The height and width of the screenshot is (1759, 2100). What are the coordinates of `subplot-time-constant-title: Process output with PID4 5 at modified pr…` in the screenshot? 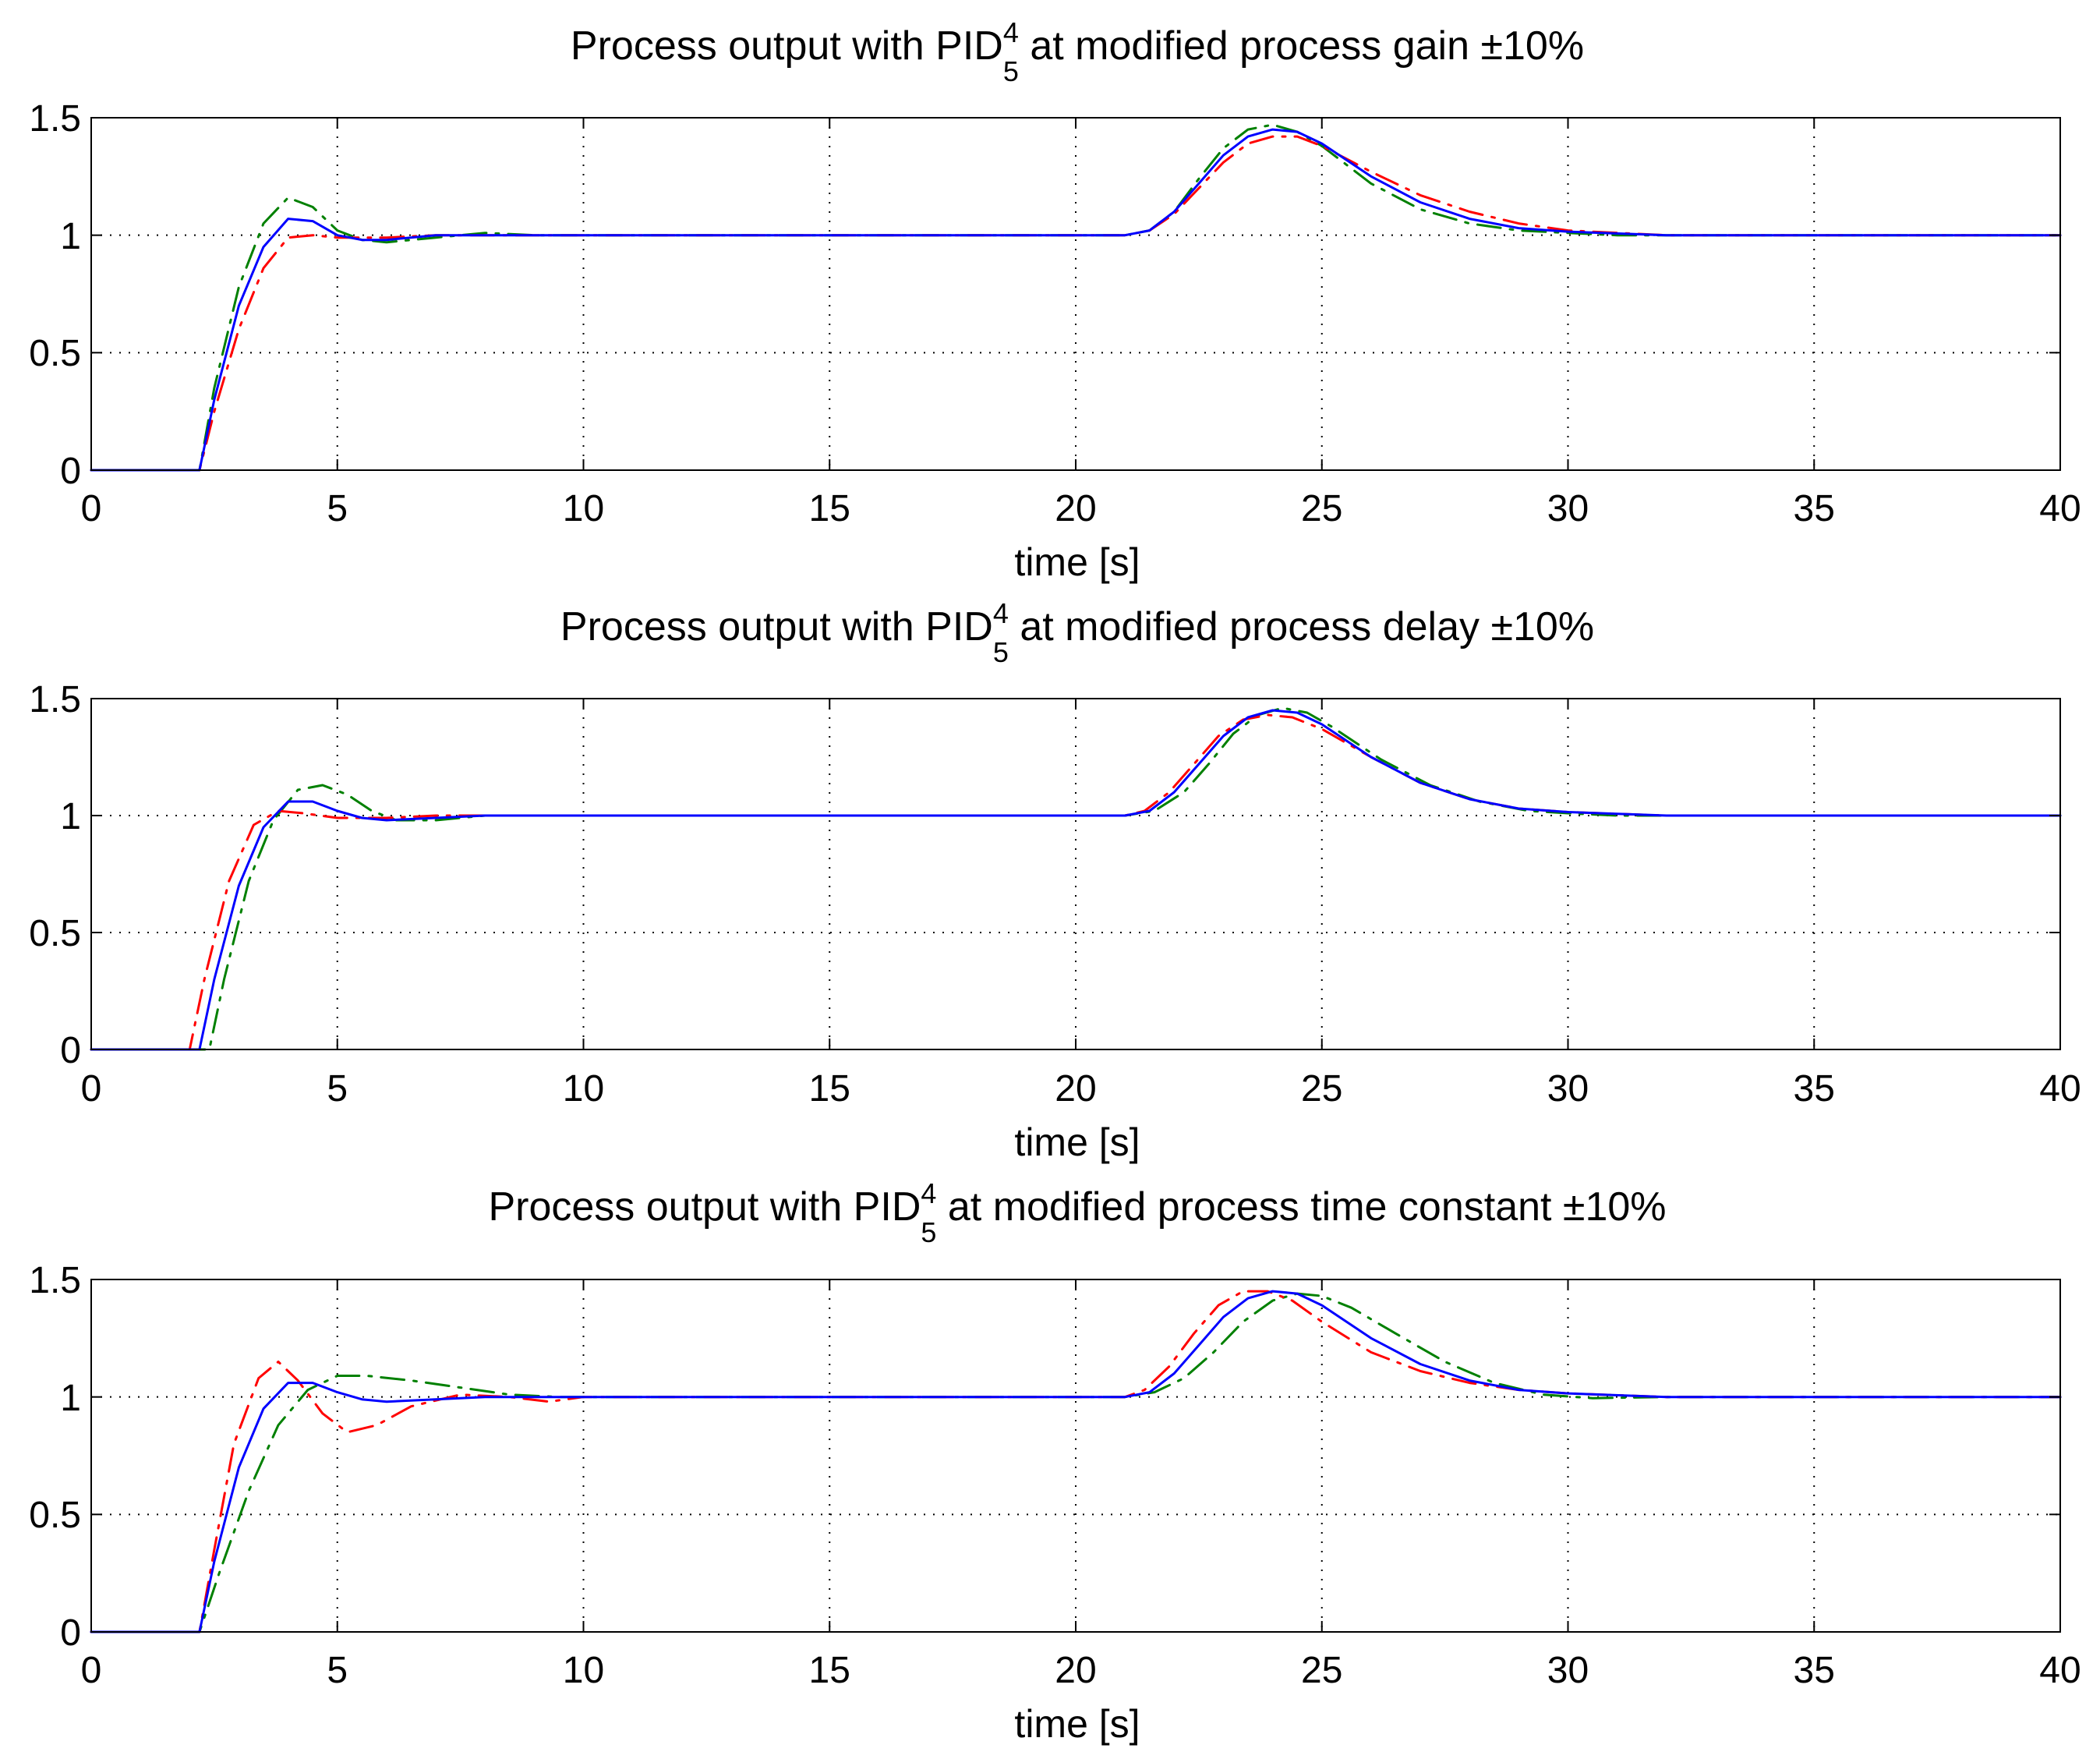 It's located at (1077, 1212).